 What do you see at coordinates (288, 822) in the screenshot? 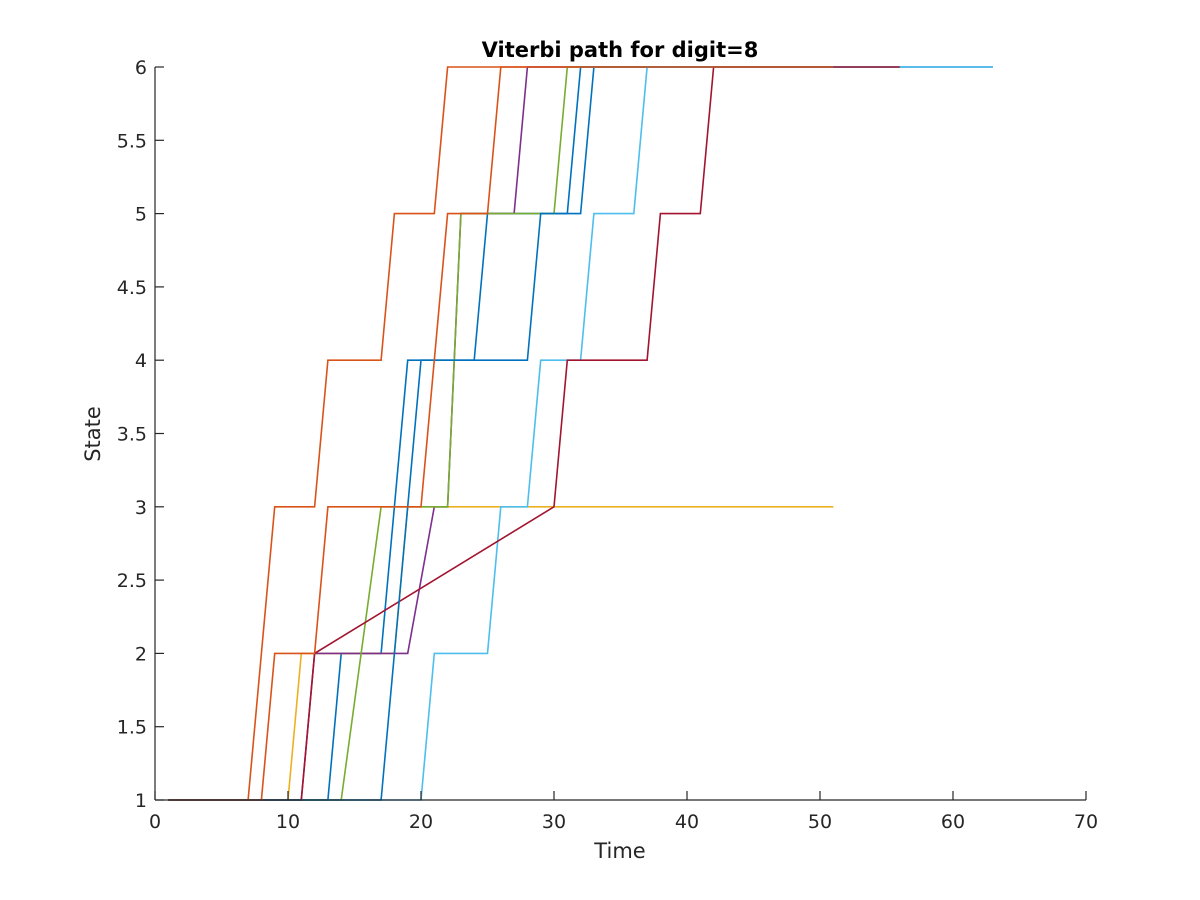
I see `x-tick-label: 10` at bounding box center [288, 822].